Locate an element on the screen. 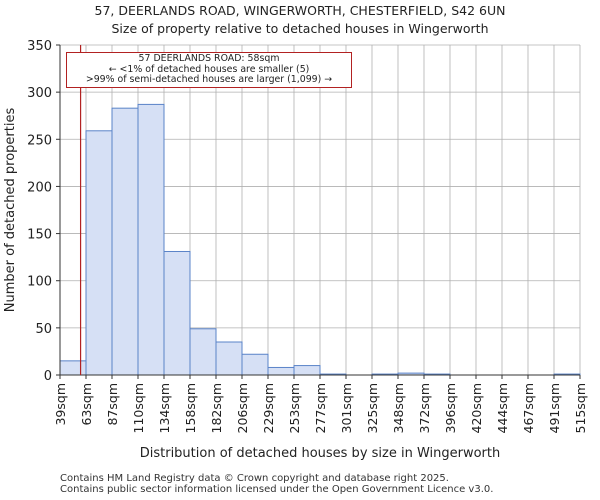 The width and height of the screenshot is (600, 500). x-tick-label: 396sqm is located at coordinates (450, 408).